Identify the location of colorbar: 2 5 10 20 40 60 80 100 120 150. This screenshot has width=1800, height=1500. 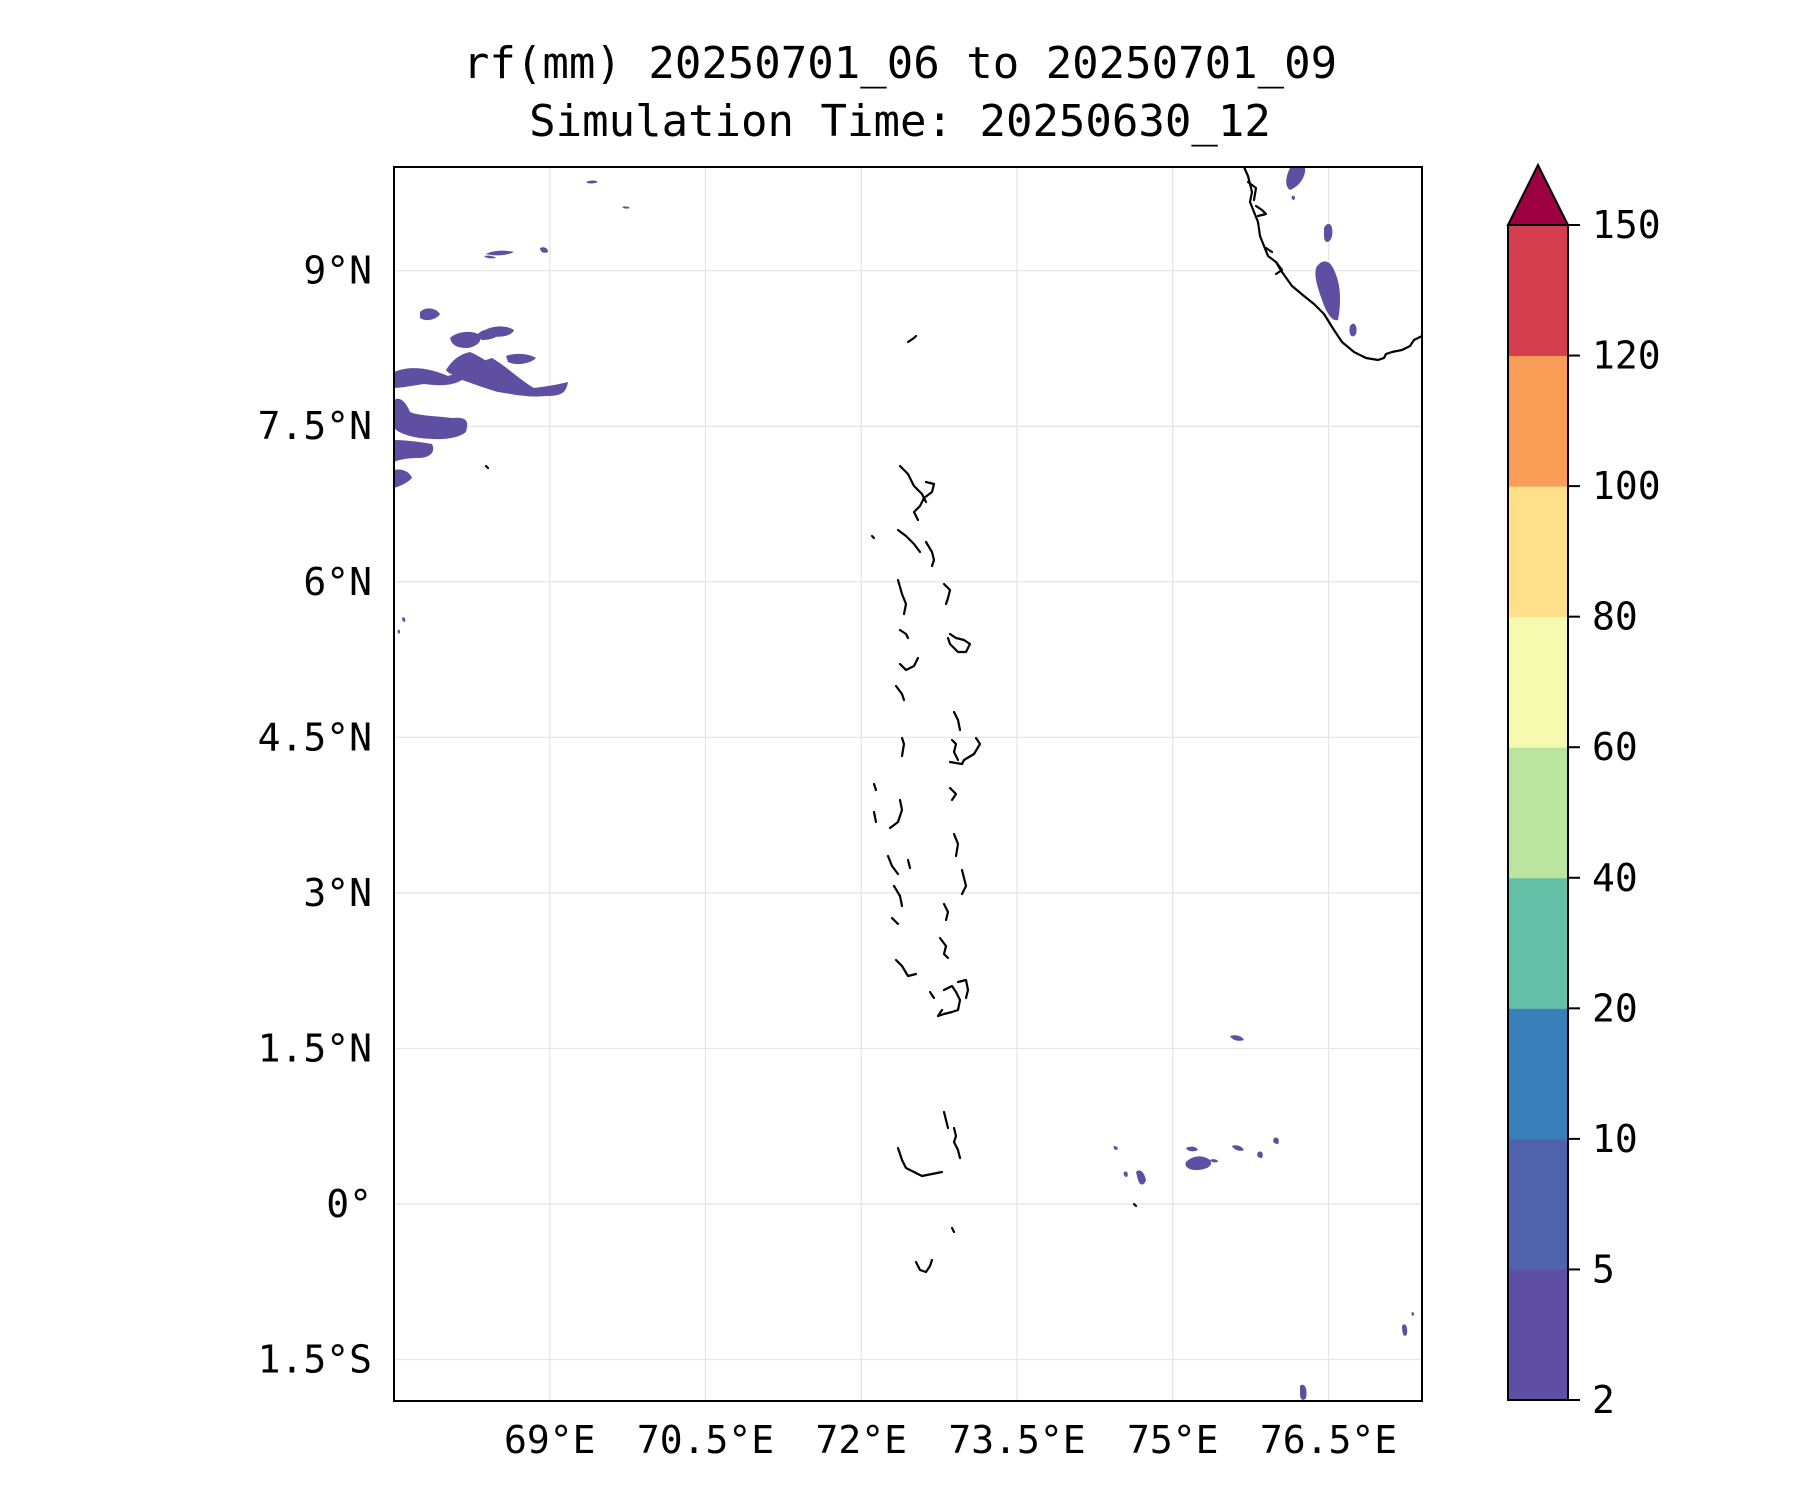
(1583, 792).